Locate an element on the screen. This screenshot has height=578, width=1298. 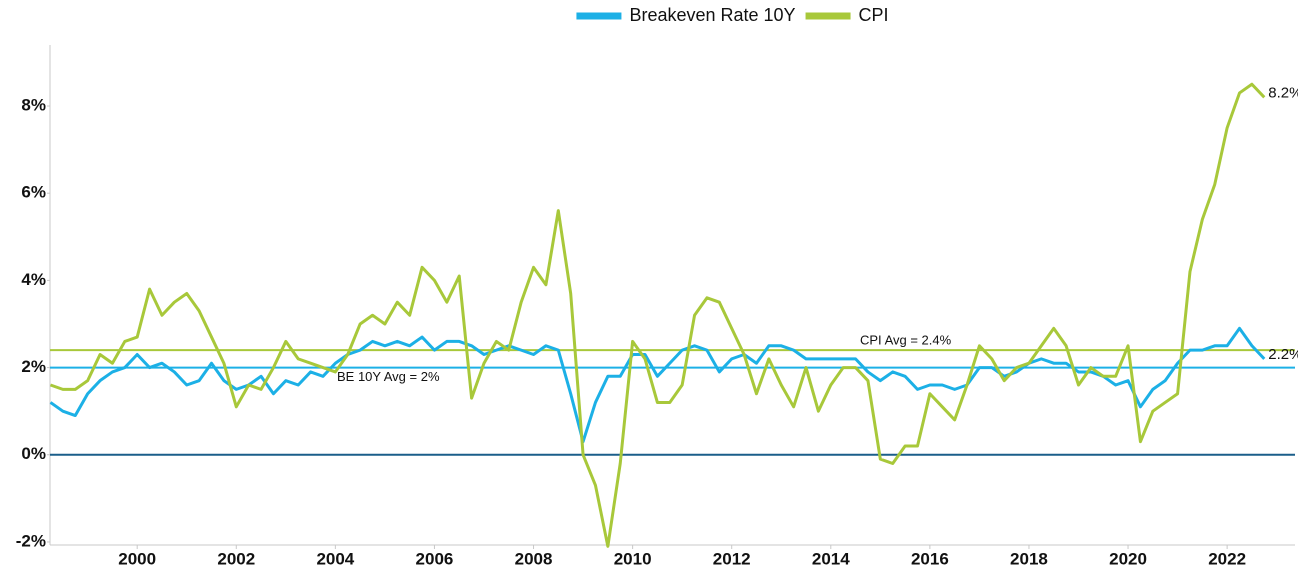
x-tick-label: 2000 is located at coordinates (137, 558).